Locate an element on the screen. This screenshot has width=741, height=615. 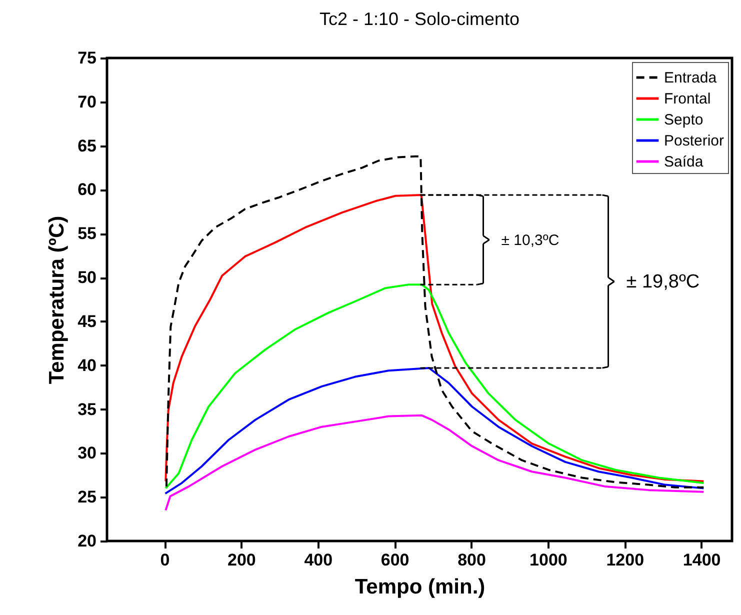
legend-label: Entrada is located at coordinates (691, 78).